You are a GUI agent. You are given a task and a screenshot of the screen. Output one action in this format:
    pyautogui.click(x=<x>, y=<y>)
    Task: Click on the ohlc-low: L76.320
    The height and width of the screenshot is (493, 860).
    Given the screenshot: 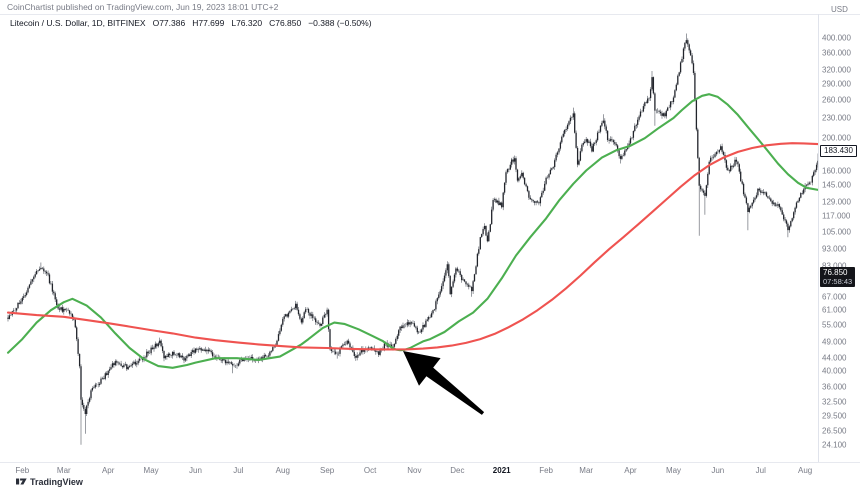 What is the action you would take?
    pyautogui.click(x=247, y=23)
    